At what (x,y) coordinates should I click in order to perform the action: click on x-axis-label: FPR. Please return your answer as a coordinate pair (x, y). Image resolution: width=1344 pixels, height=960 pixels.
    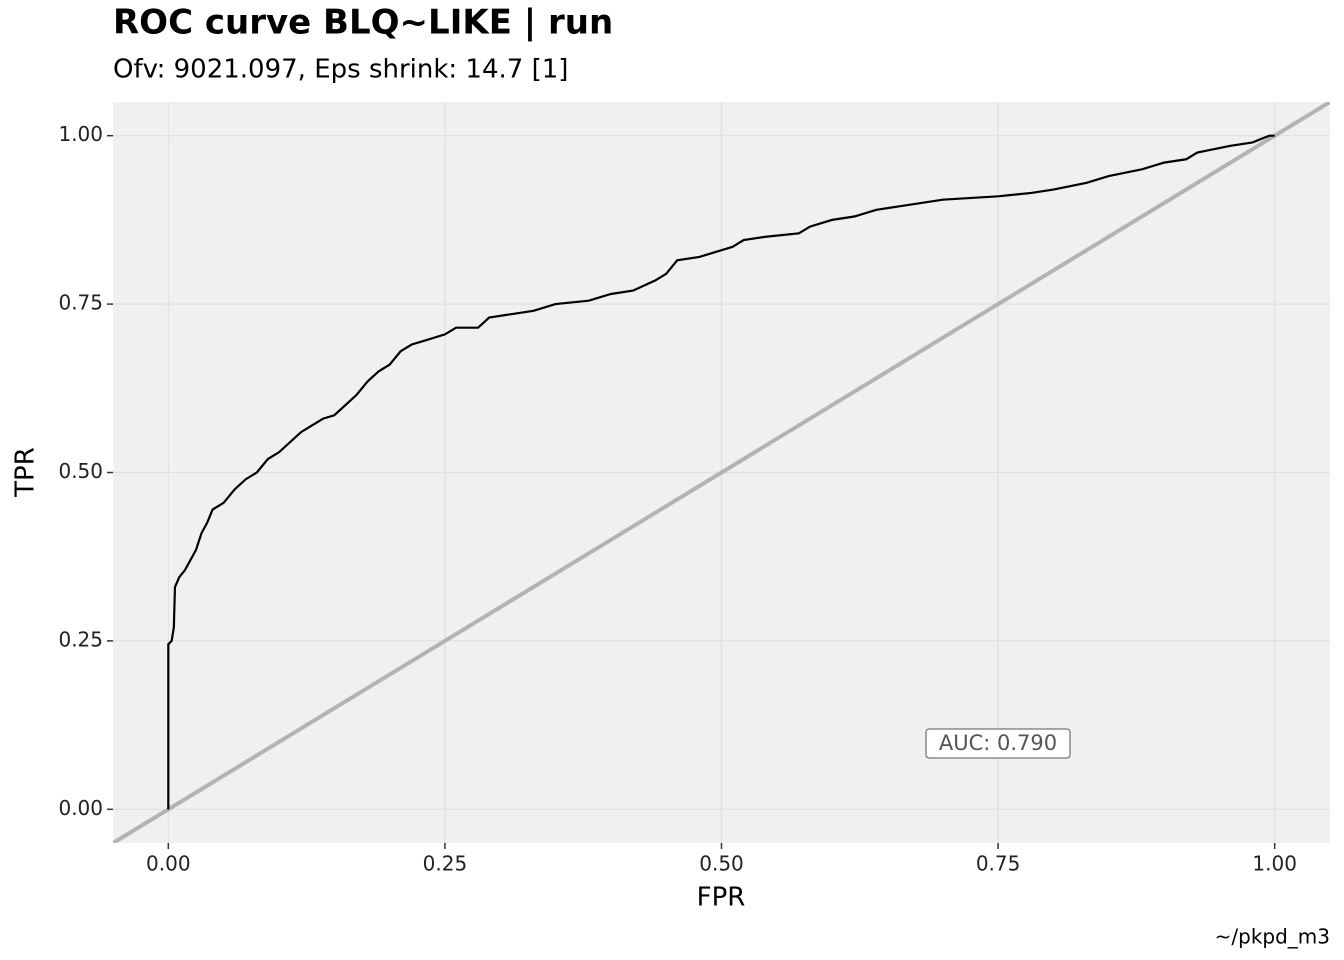
    Looking at the image, I should click on (721, 898).